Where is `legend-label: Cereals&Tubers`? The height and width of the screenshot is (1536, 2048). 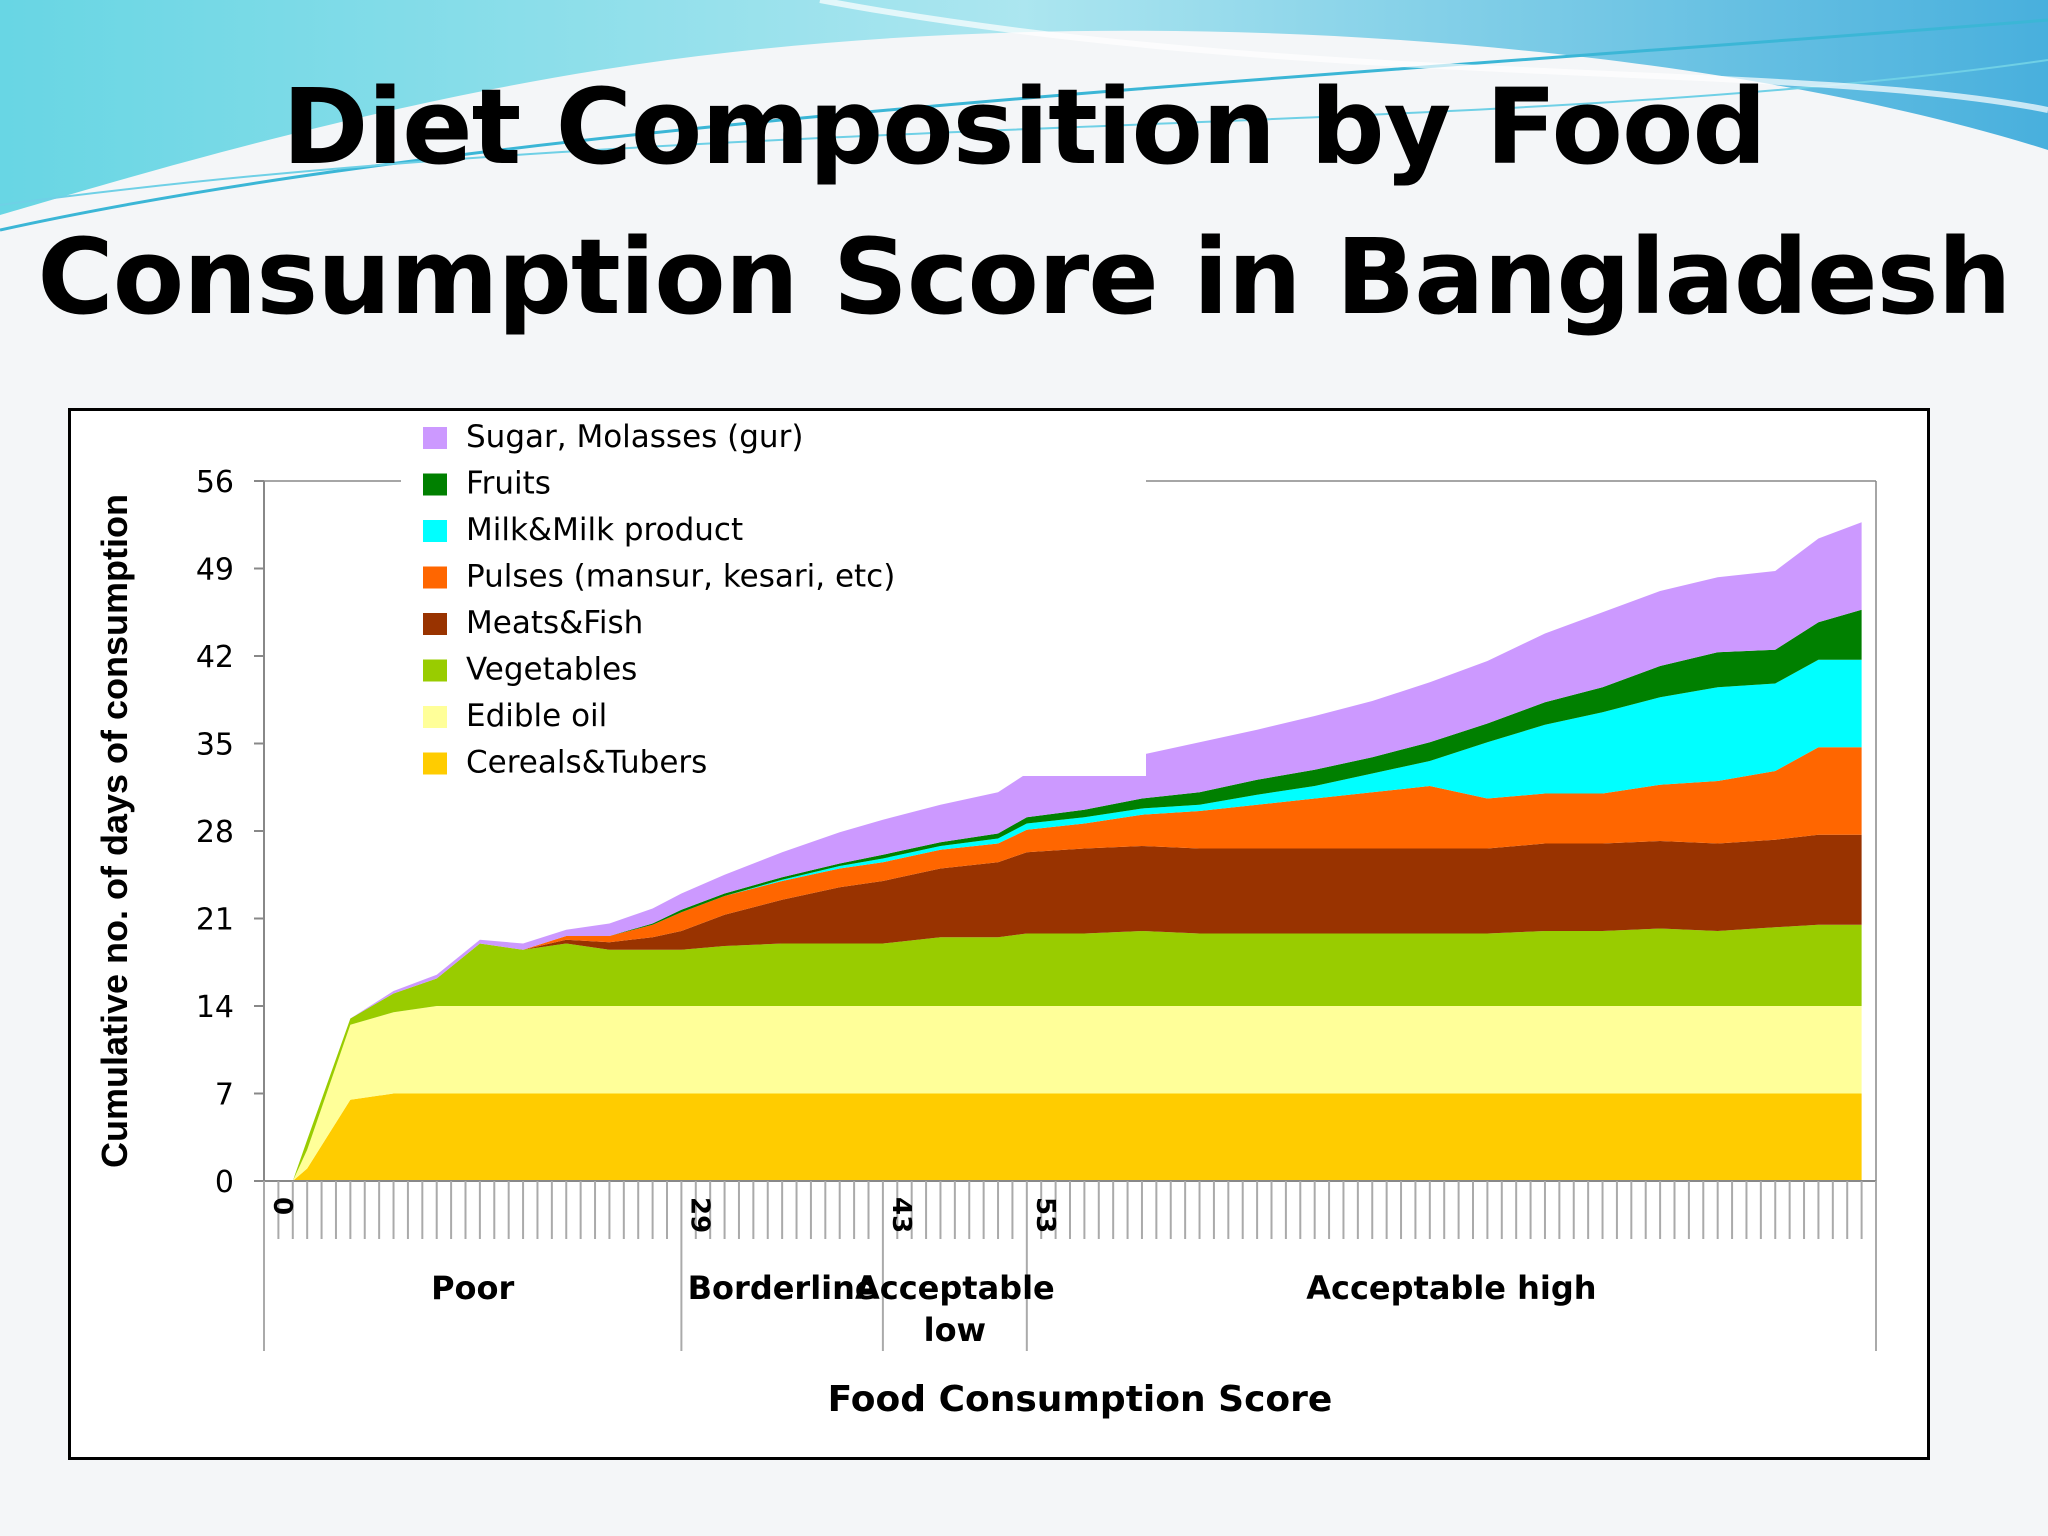 legend-label: Cereals&Tubers is located at coordinates (586, 763).